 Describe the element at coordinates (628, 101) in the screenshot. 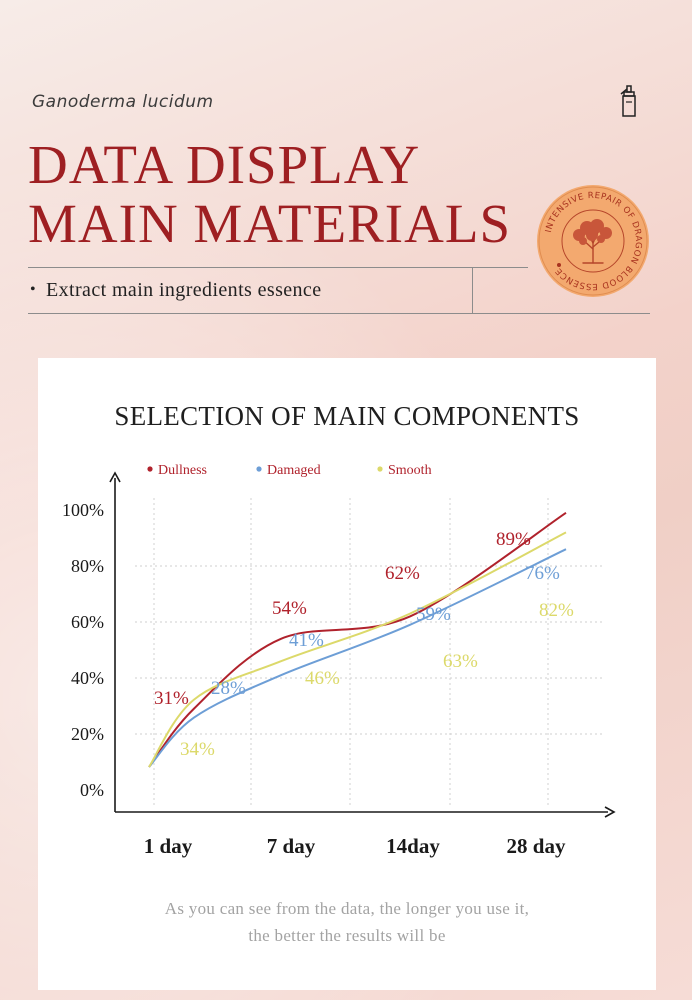

I see `dropper-bottle-icon` at that location.